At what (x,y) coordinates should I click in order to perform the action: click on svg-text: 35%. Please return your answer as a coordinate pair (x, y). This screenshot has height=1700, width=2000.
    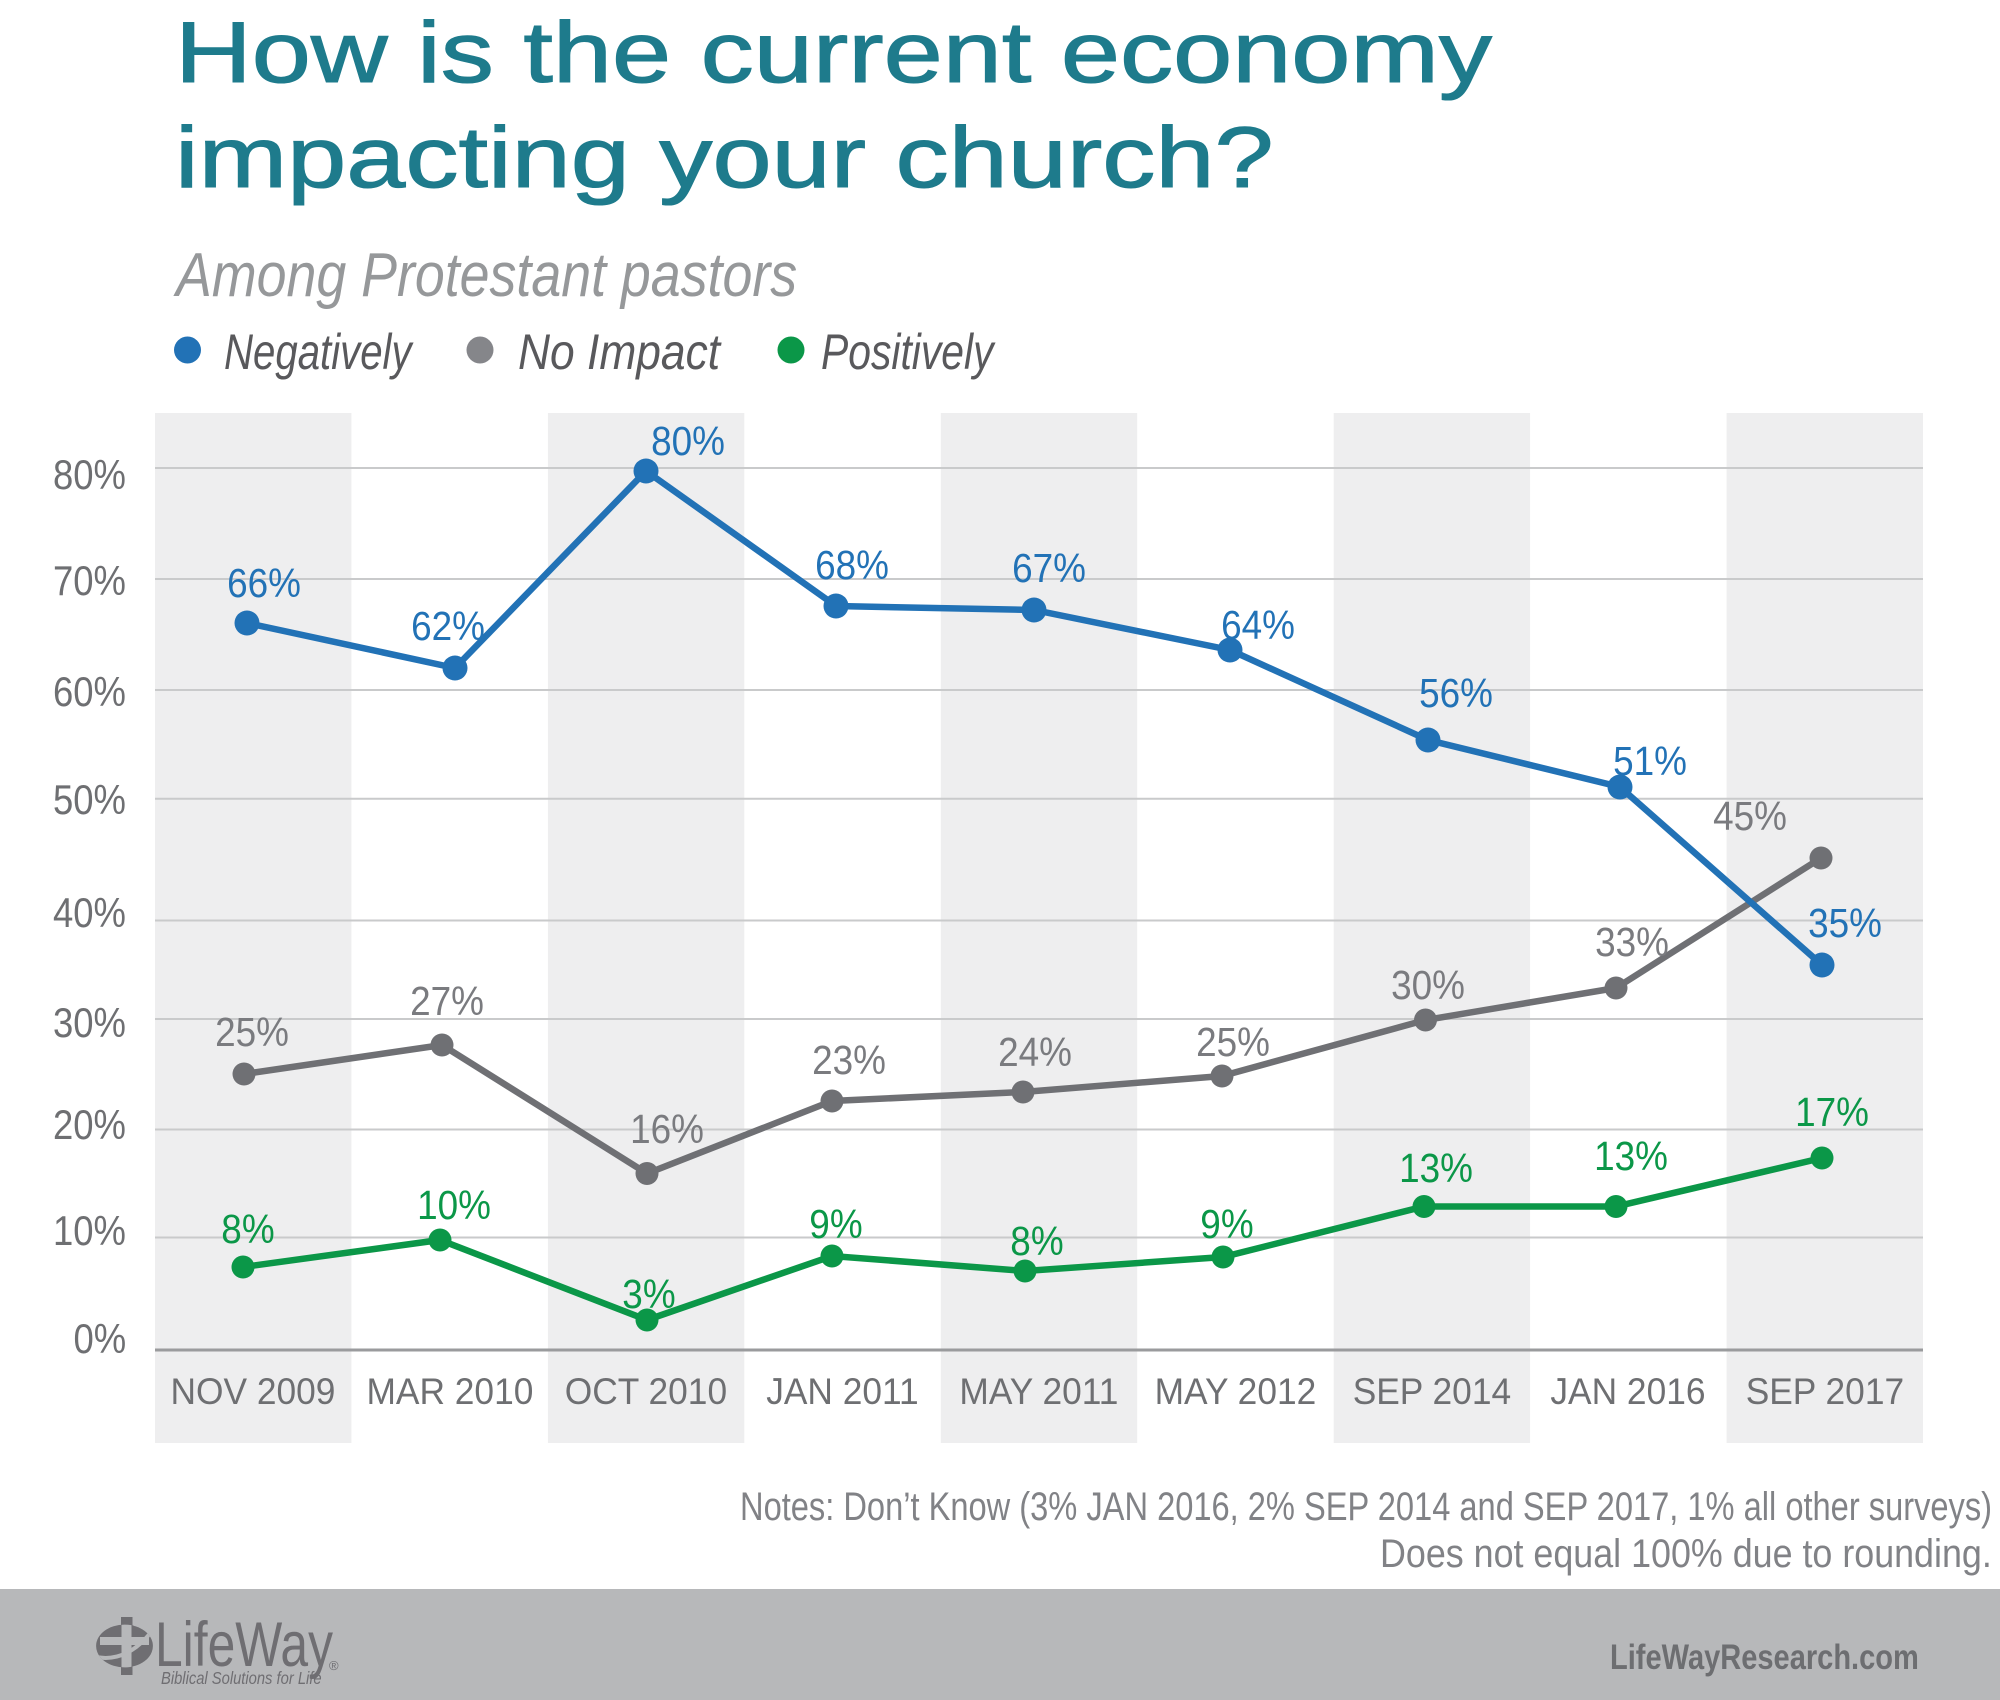
    Looking at the image, I should click on (1845, 923).